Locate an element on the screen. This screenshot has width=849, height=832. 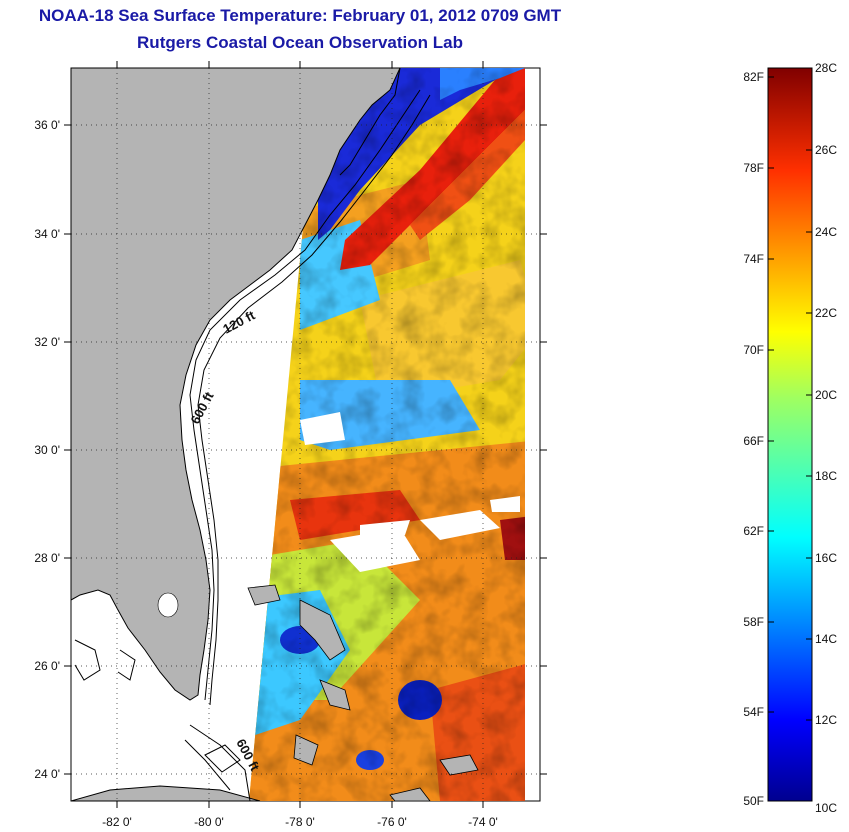
lat-label: 32 0' is located at coordinates (47, 342).